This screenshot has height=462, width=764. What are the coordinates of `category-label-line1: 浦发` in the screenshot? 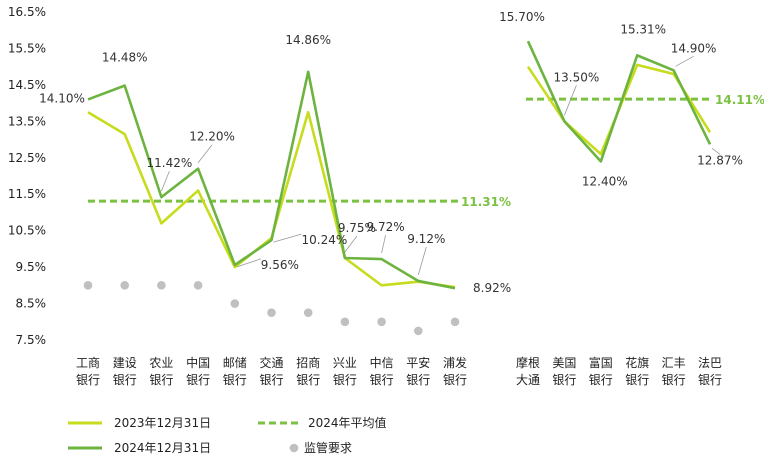 It's located at (455, 362).